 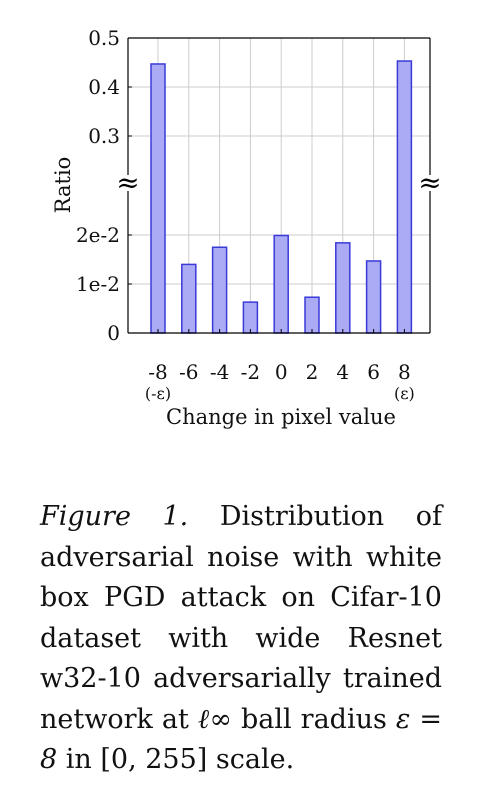 I want to click on y-tick-label: 0.3, so click(x=104, y=136).